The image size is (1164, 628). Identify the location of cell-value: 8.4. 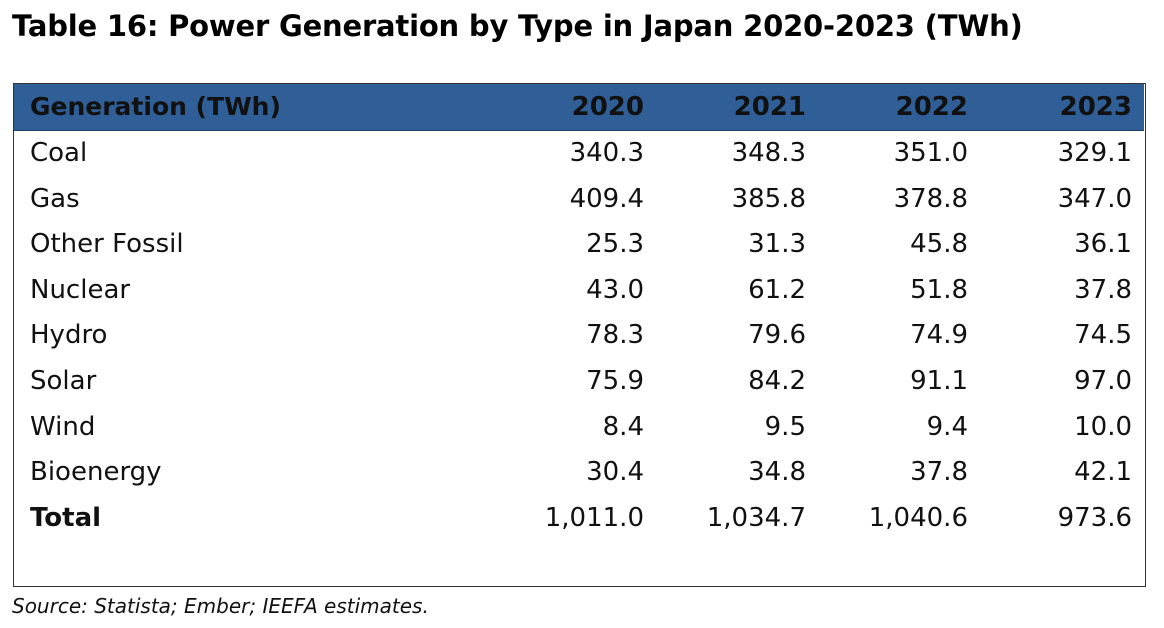
(623, 426).